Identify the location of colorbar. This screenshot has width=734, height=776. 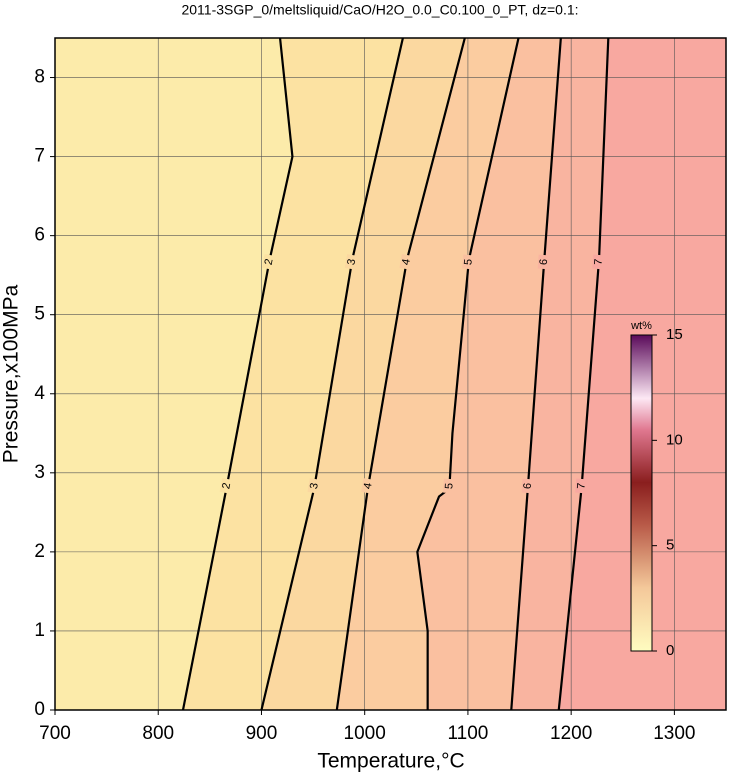
(641, 493).